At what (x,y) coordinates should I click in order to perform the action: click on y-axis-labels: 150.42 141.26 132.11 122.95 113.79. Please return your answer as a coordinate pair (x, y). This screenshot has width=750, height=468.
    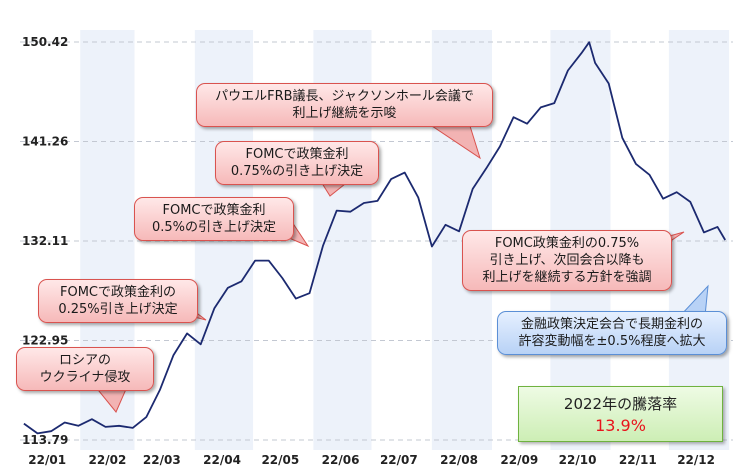
    Looking at the image, I should click on (45, 241).